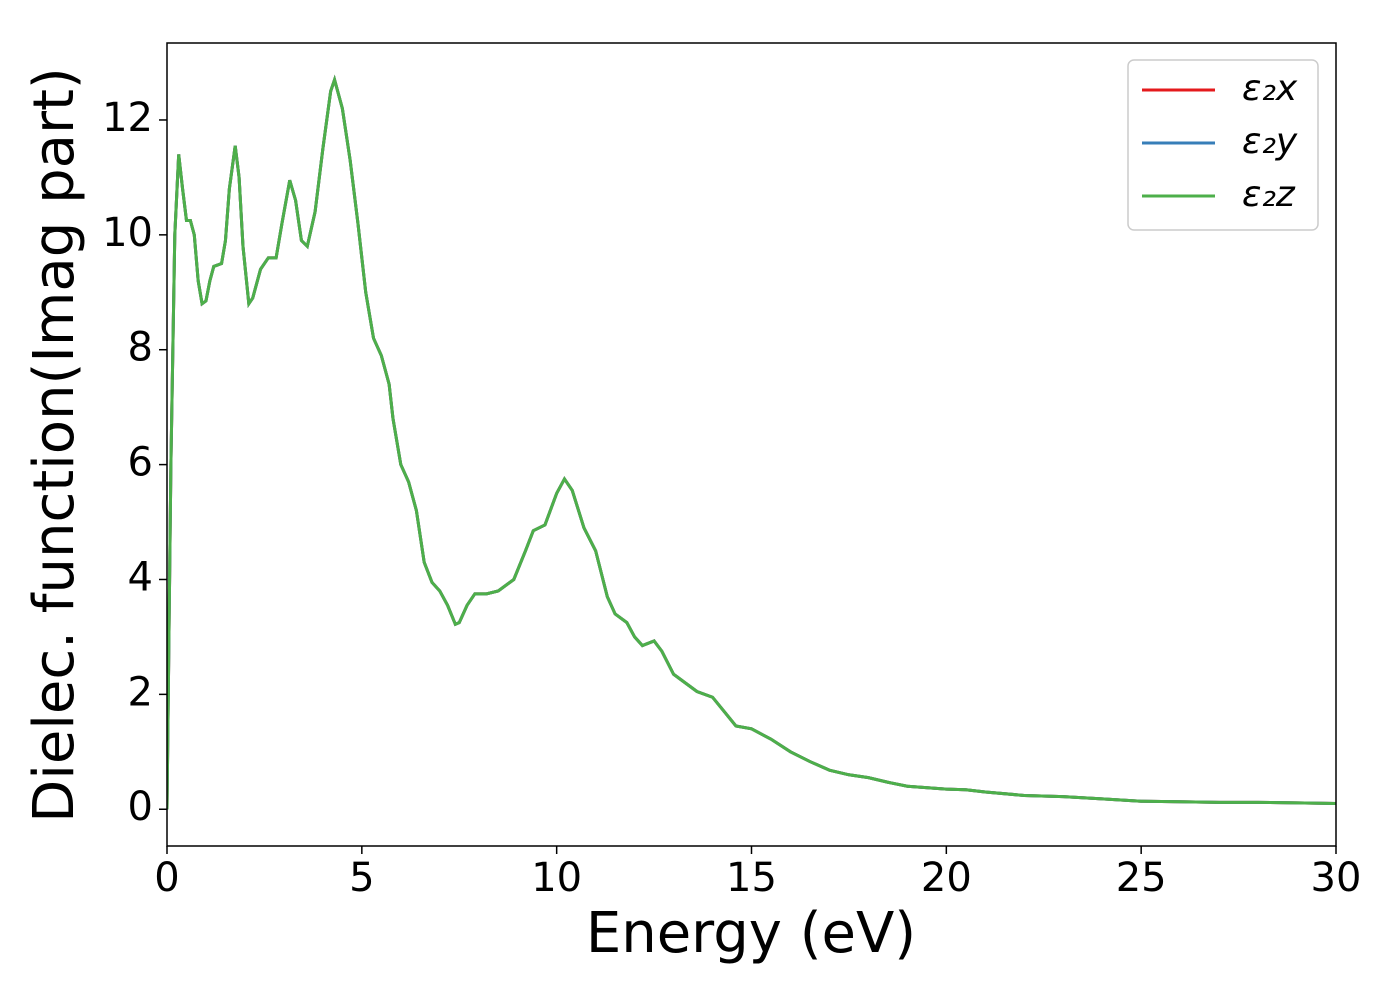  I want to click on legend-box, so click(1223, 145).